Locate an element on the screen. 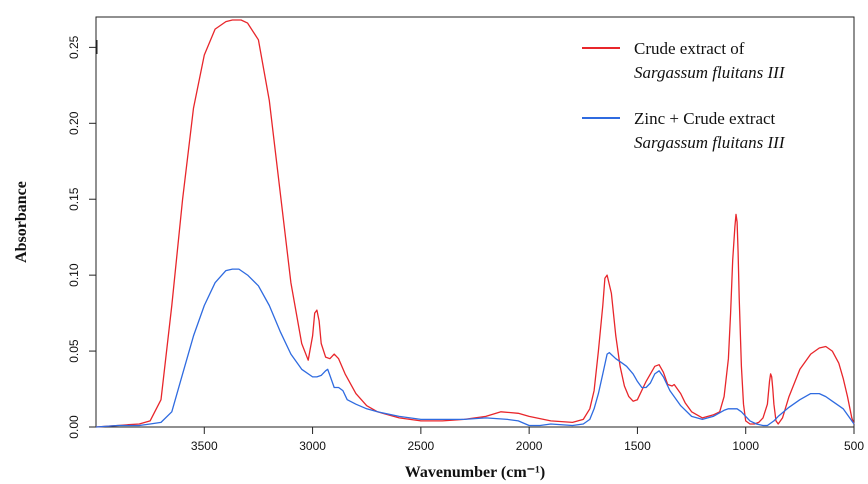  y-tick-label: 0.00 is located at coordinates (74, 427).